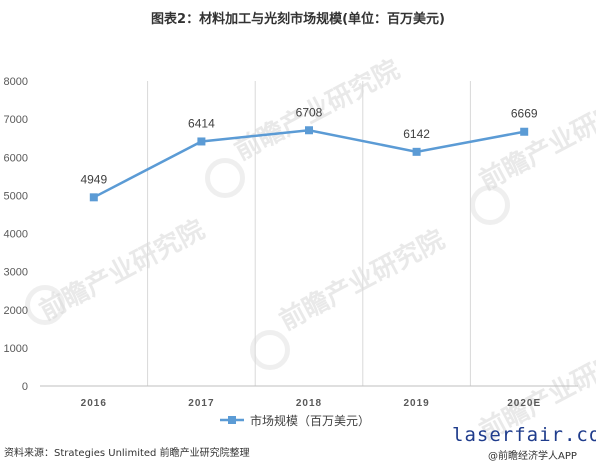  I want to click on y-tick-label: 6000, so click(16, 158).